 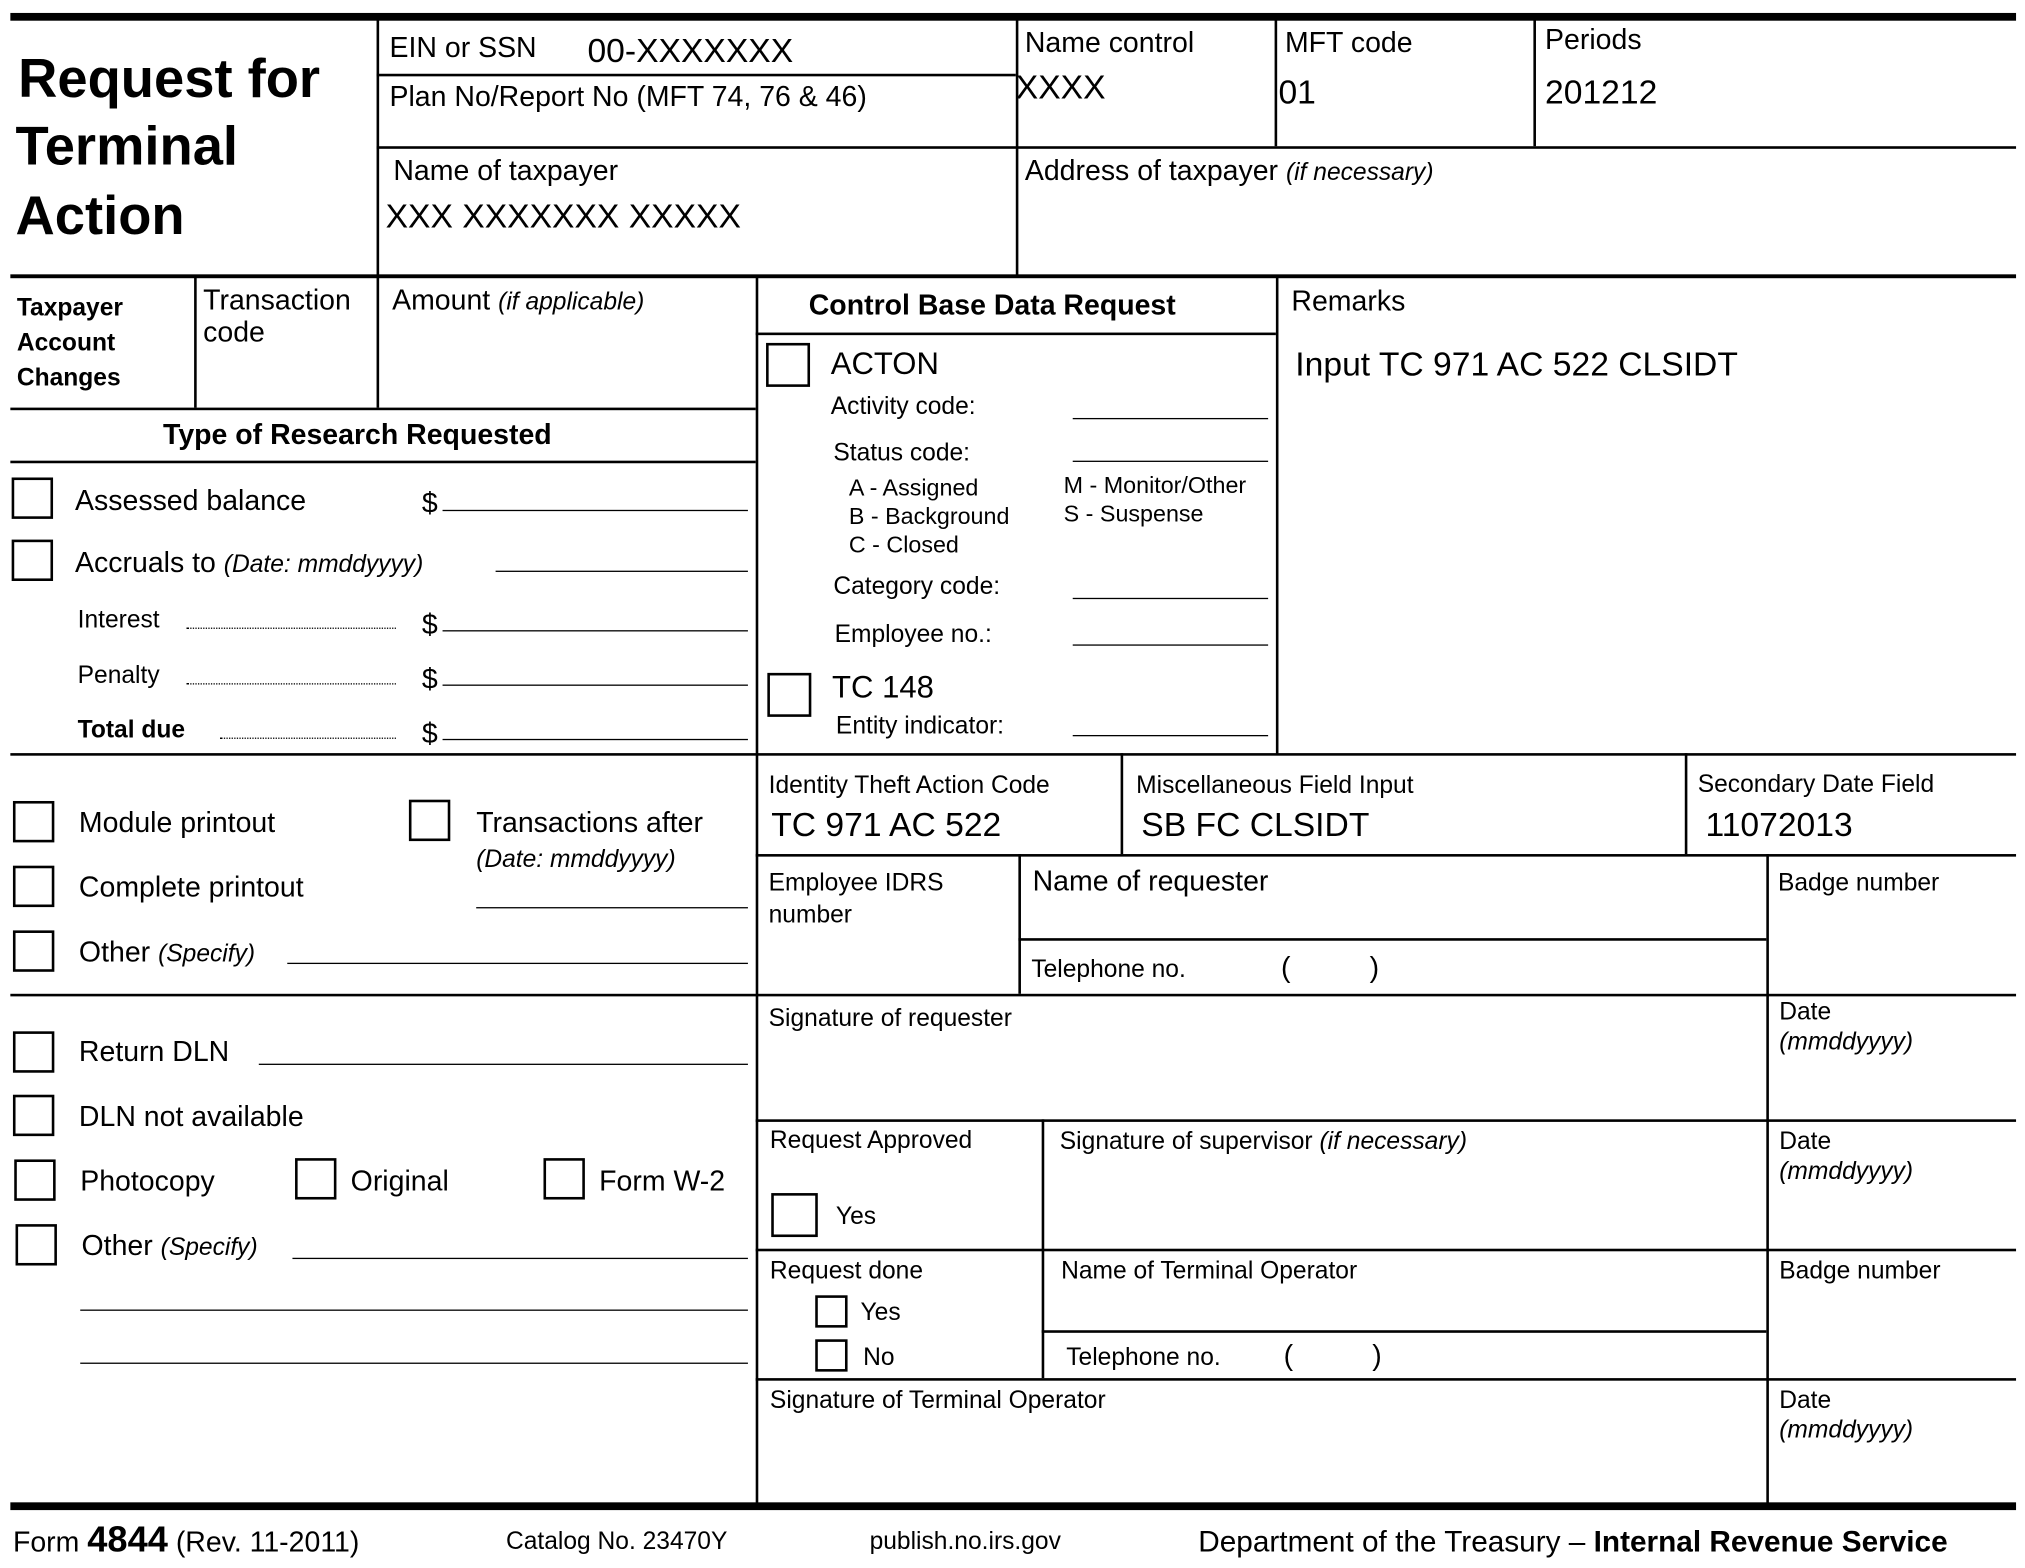 What do you see at coordinates (191, 1116) in the screenshot?
I see `dln-not-available-label: DLN not available` at bounding box center [191, 1116].